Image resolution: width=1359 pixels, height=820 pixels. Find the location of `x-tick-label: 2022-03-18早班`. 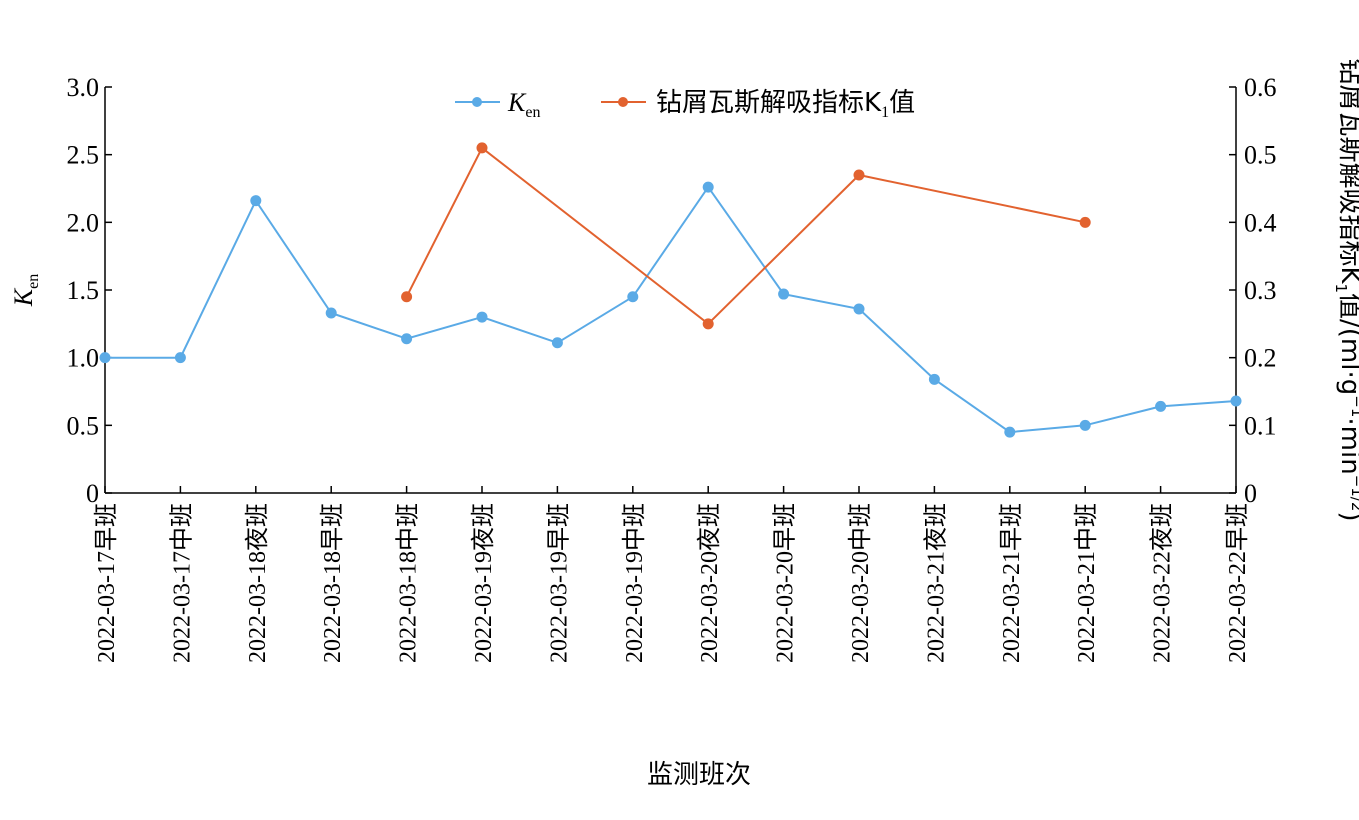

x-tick-label: 2022-03-18早班 is located at coordinates (332, 583).